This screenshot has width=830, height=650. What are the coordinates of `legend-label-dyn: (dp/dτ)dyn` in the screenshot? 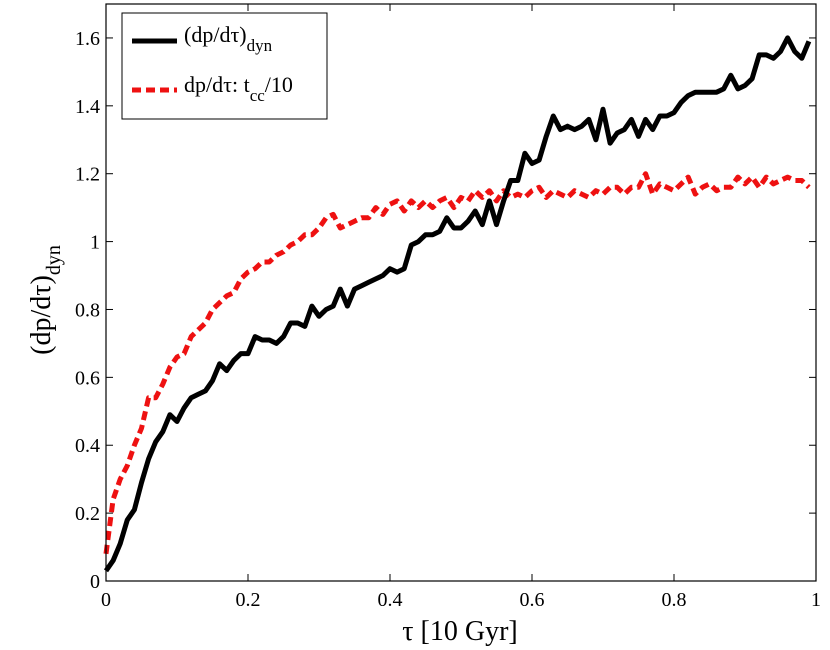 It's located at (228, 38).